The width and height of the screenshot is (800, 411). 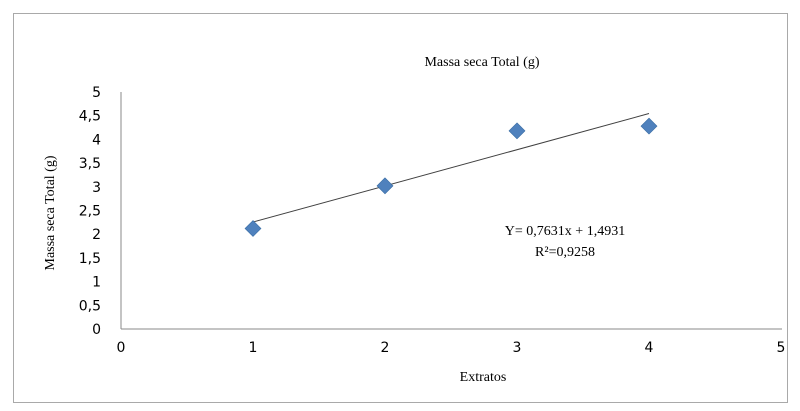 What do you see at coordinates (90, 212) in the screenshot?
I see `y-tick-label: 2,5` at bounding box center [90, 212].